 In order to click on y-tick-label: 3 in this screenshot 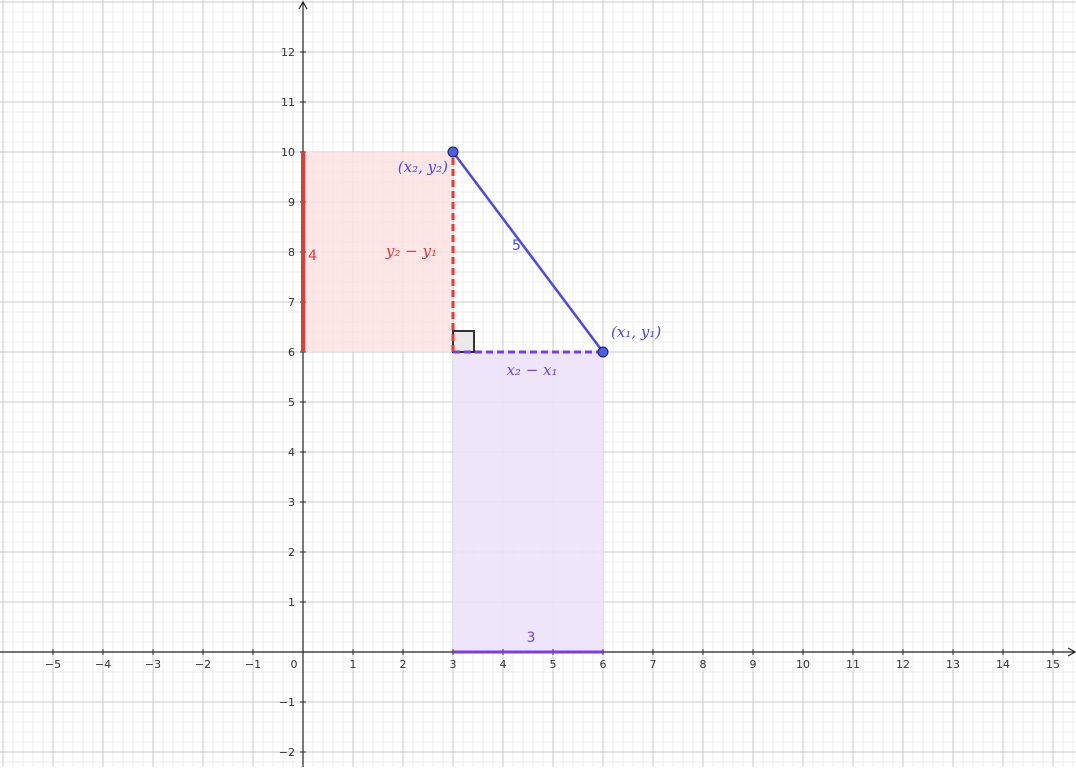, I will do `click(291, 502)`.